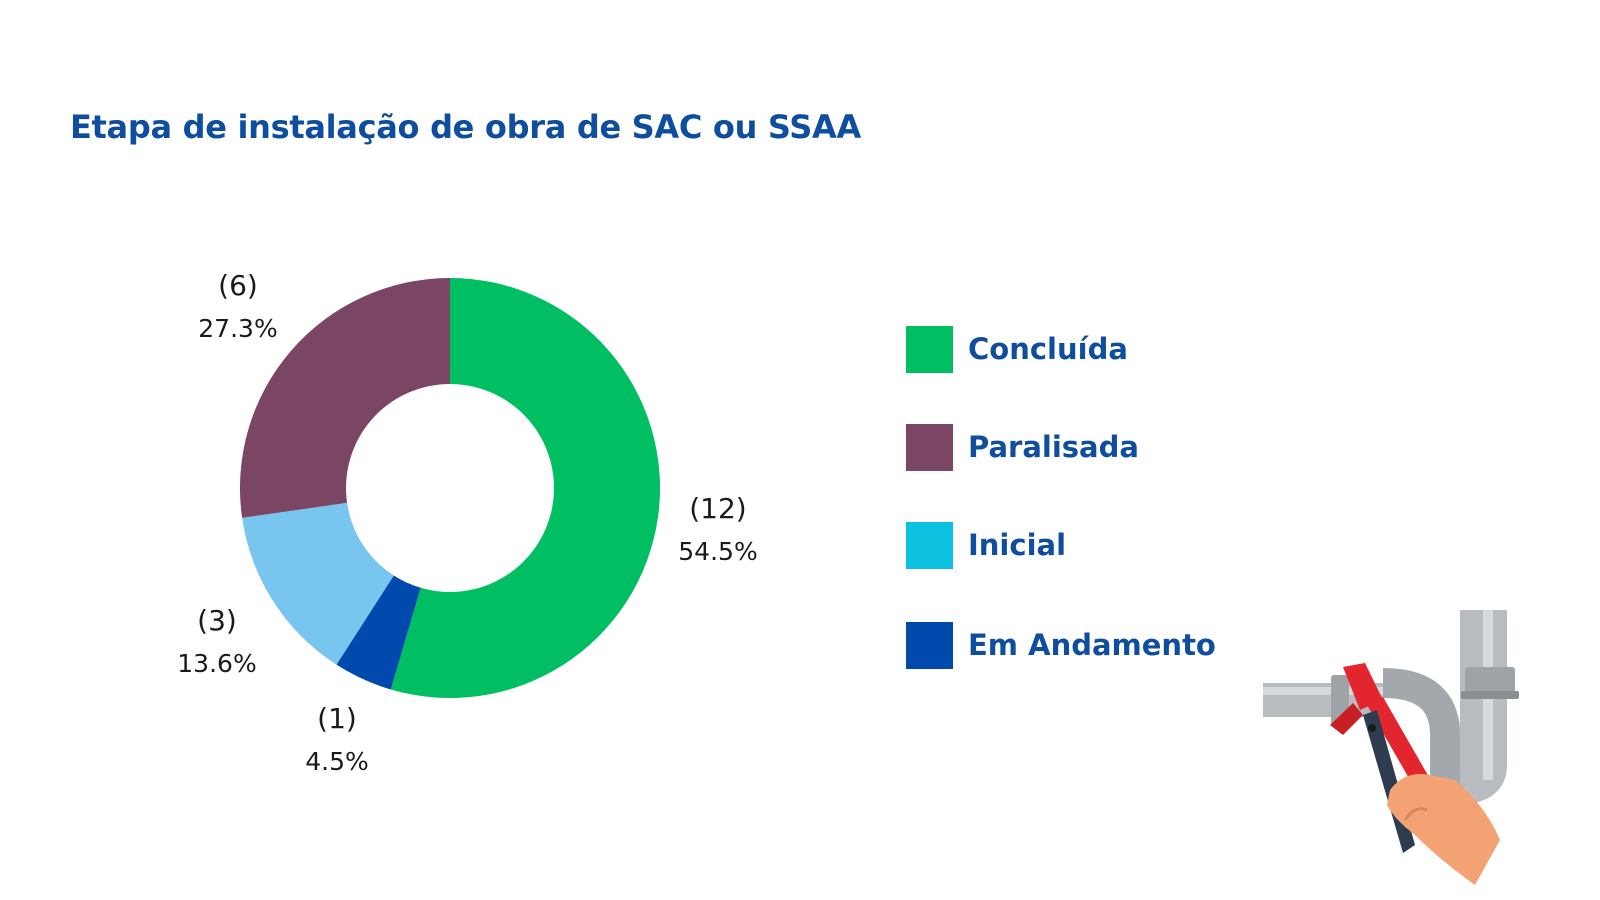 The width and height of the screenshot is (1600, 900). Describe the element at coordinates (1363, 686) in the screenshot. I see `wrench-jaw` at that location.